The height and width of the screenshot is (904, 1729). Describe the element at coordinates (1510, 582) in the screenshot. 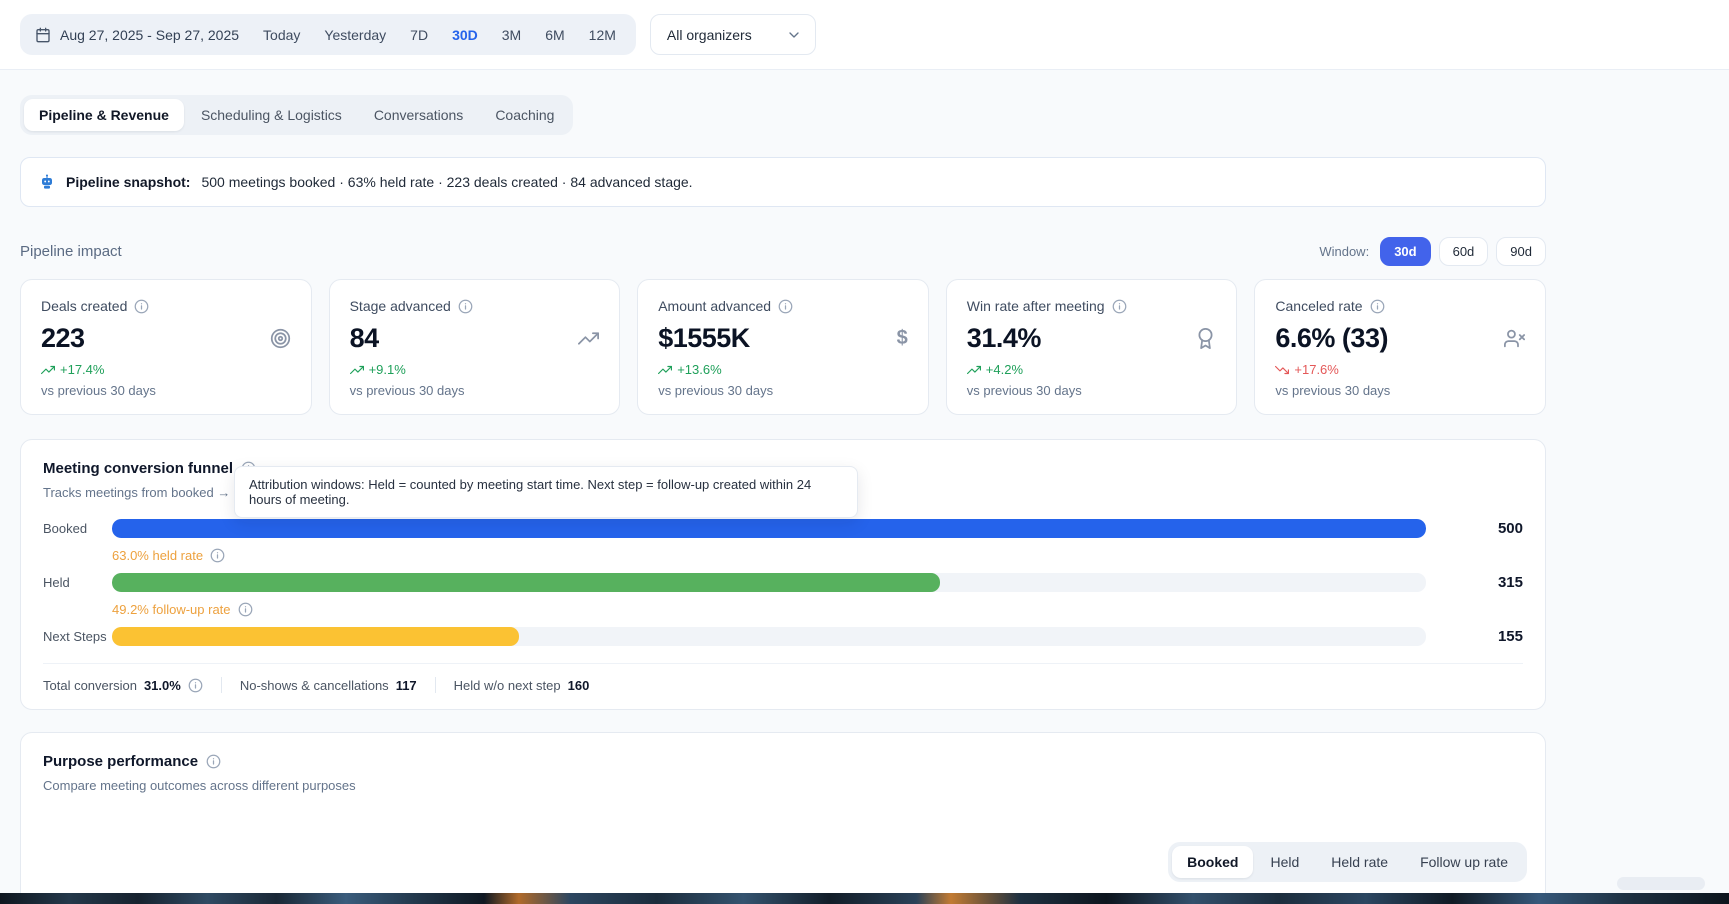

I see `funnel-row-value: 315` at that location.